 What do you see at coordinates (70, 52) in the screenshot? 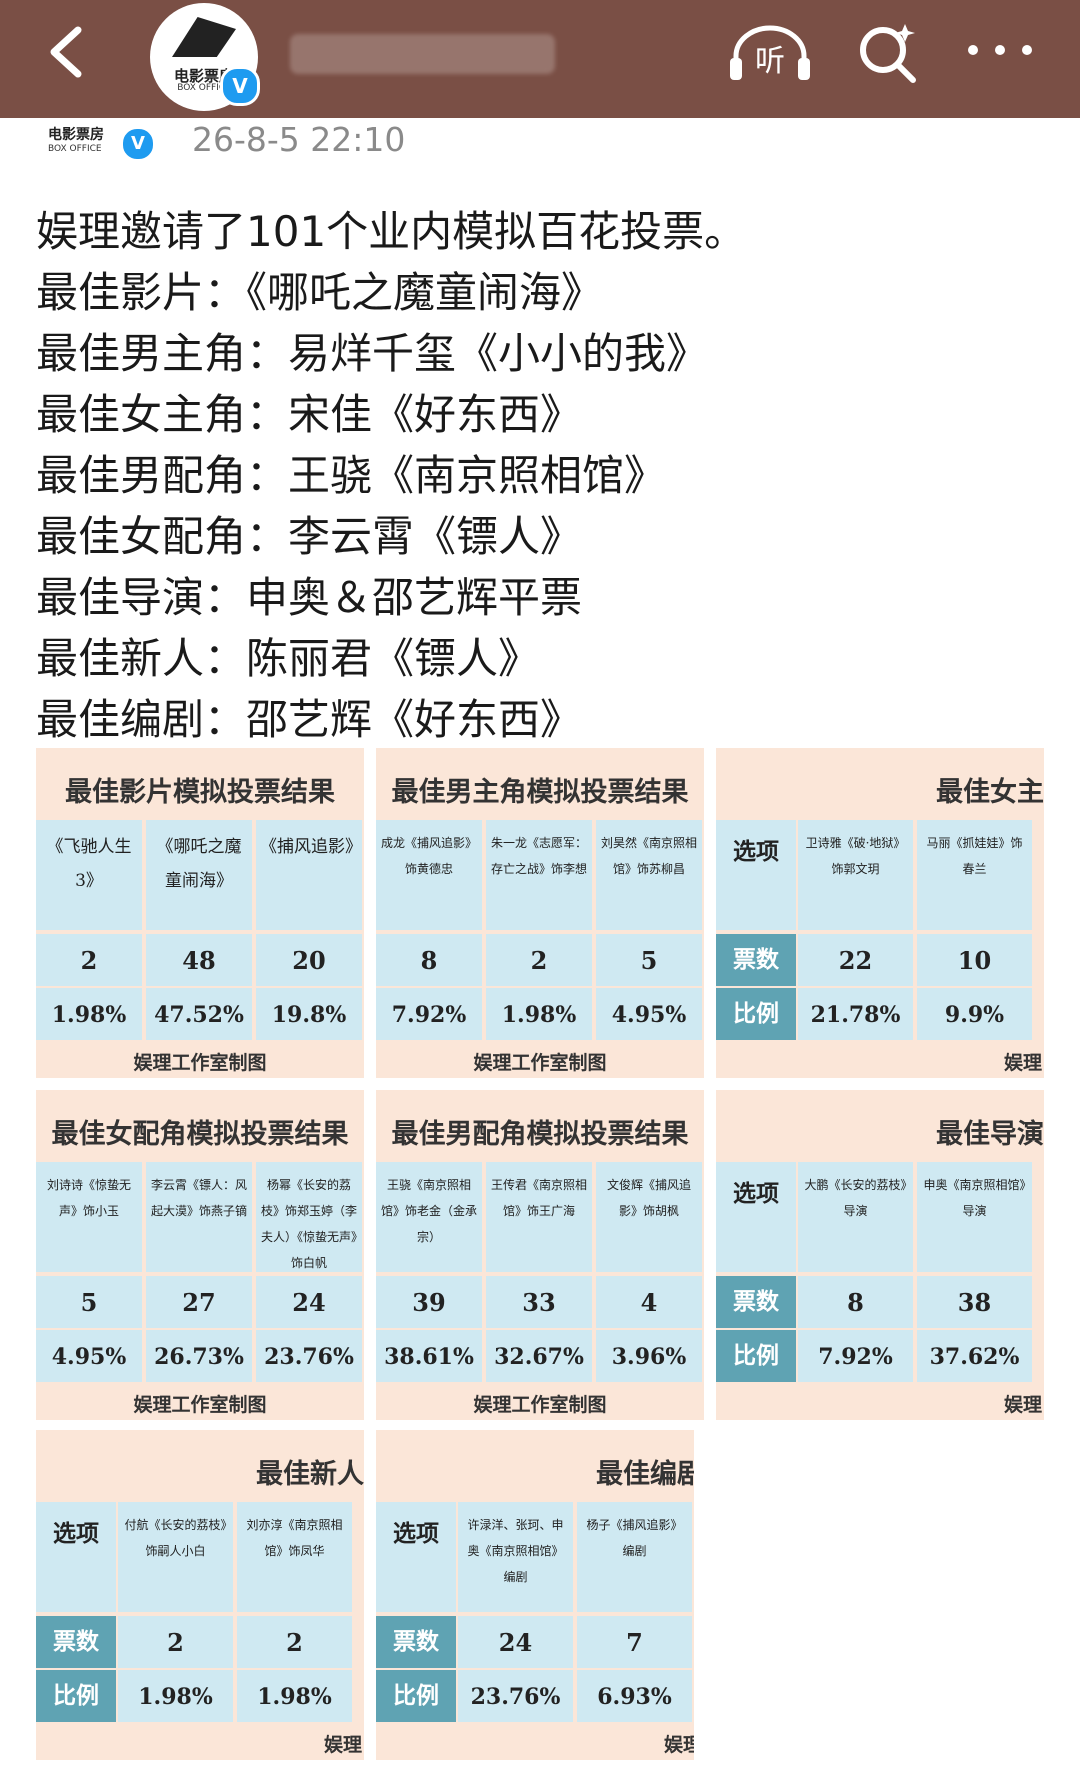
I see `back-arrow-icon` at bounding box center [70, 52].